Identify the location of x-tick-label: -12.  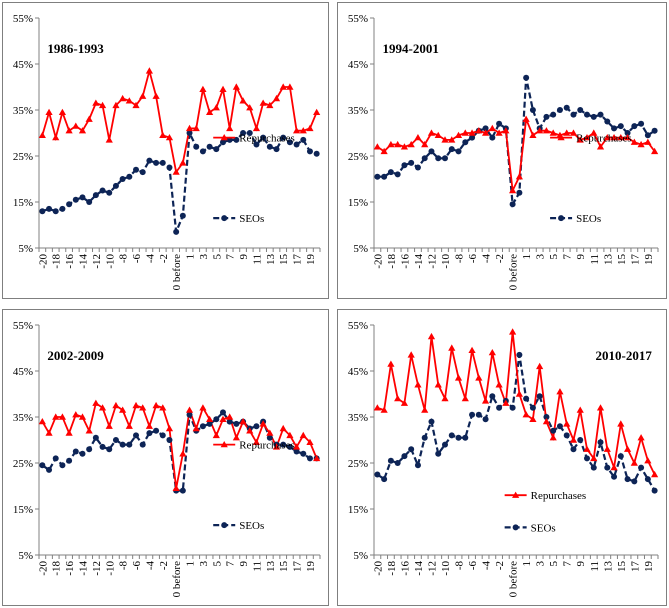
(97, 261).